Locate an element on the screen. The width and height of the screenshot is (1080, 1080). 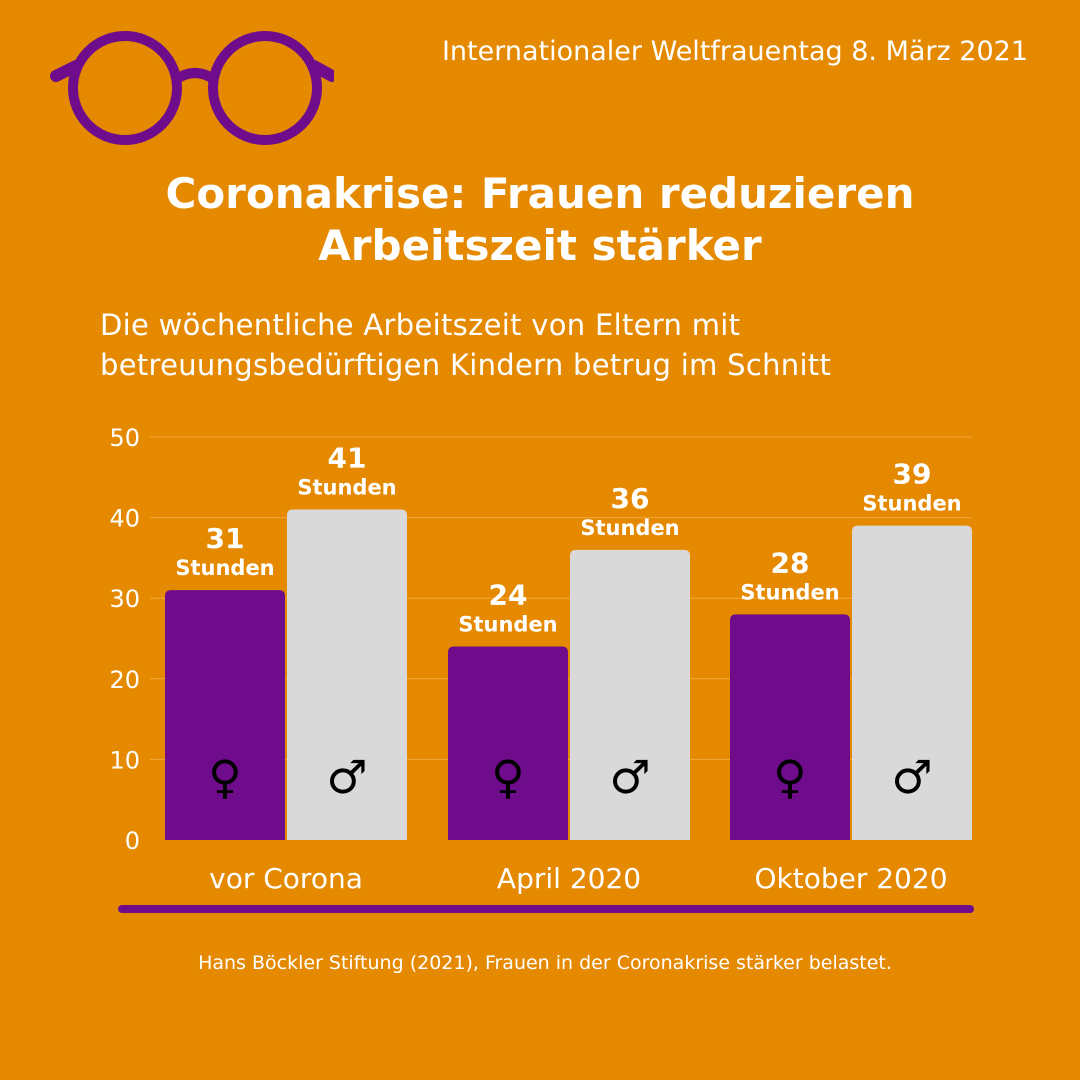
data-label-value: 28 is located at coordinates (790, 562).